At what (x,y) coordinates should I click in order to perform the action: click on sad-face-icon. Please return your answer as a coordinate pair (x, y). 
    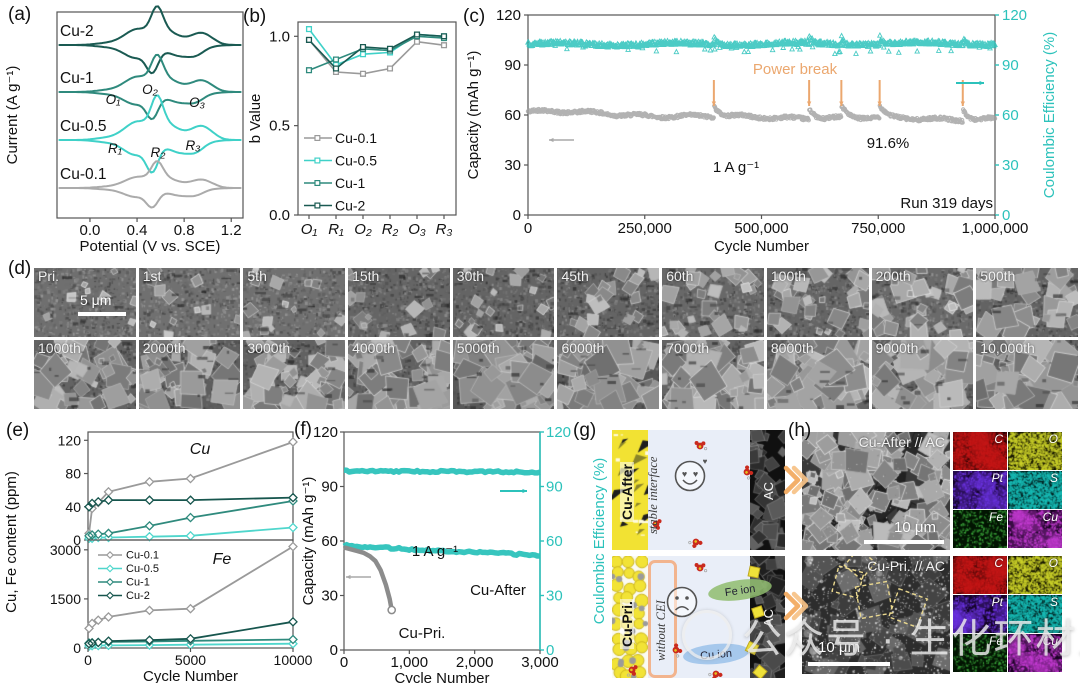
    Looking at the image, I should click on (682, 602).